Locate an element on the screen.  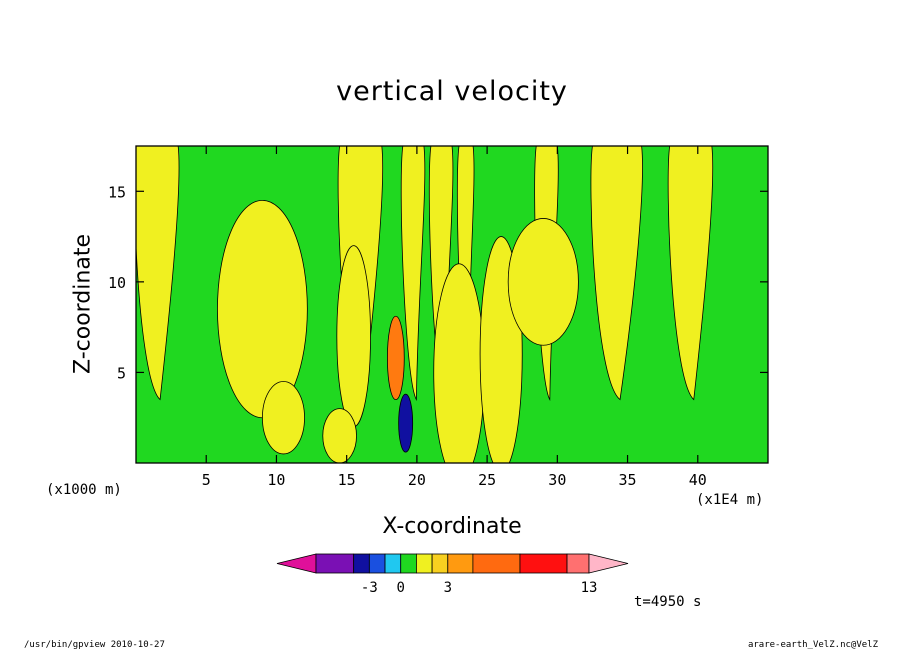
x-tick-label-2: 15 is located at coordinates (347, 480).